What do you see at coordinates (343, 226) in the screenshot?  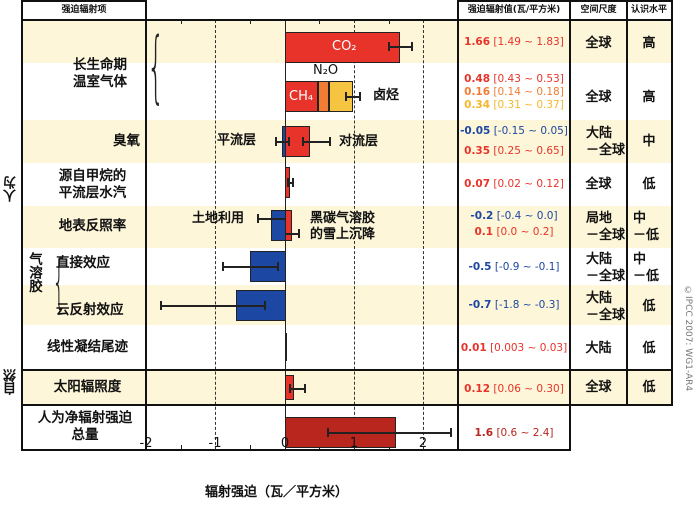 I see `annot-bc-snow: 黑碳气溶胶 的雪上沉降` at bounding box center [343, 226].